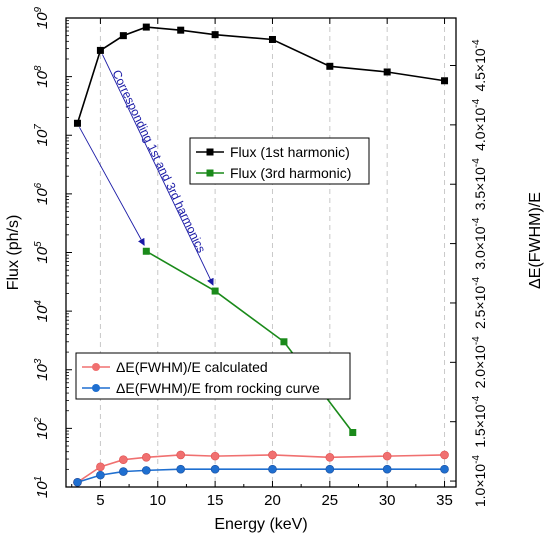 Image resolution: width=550 pixels, height=541 pixels. Describe the element at coordinates (444, 500) in the screenshot. I see `x-tick-label: 35` at that location.